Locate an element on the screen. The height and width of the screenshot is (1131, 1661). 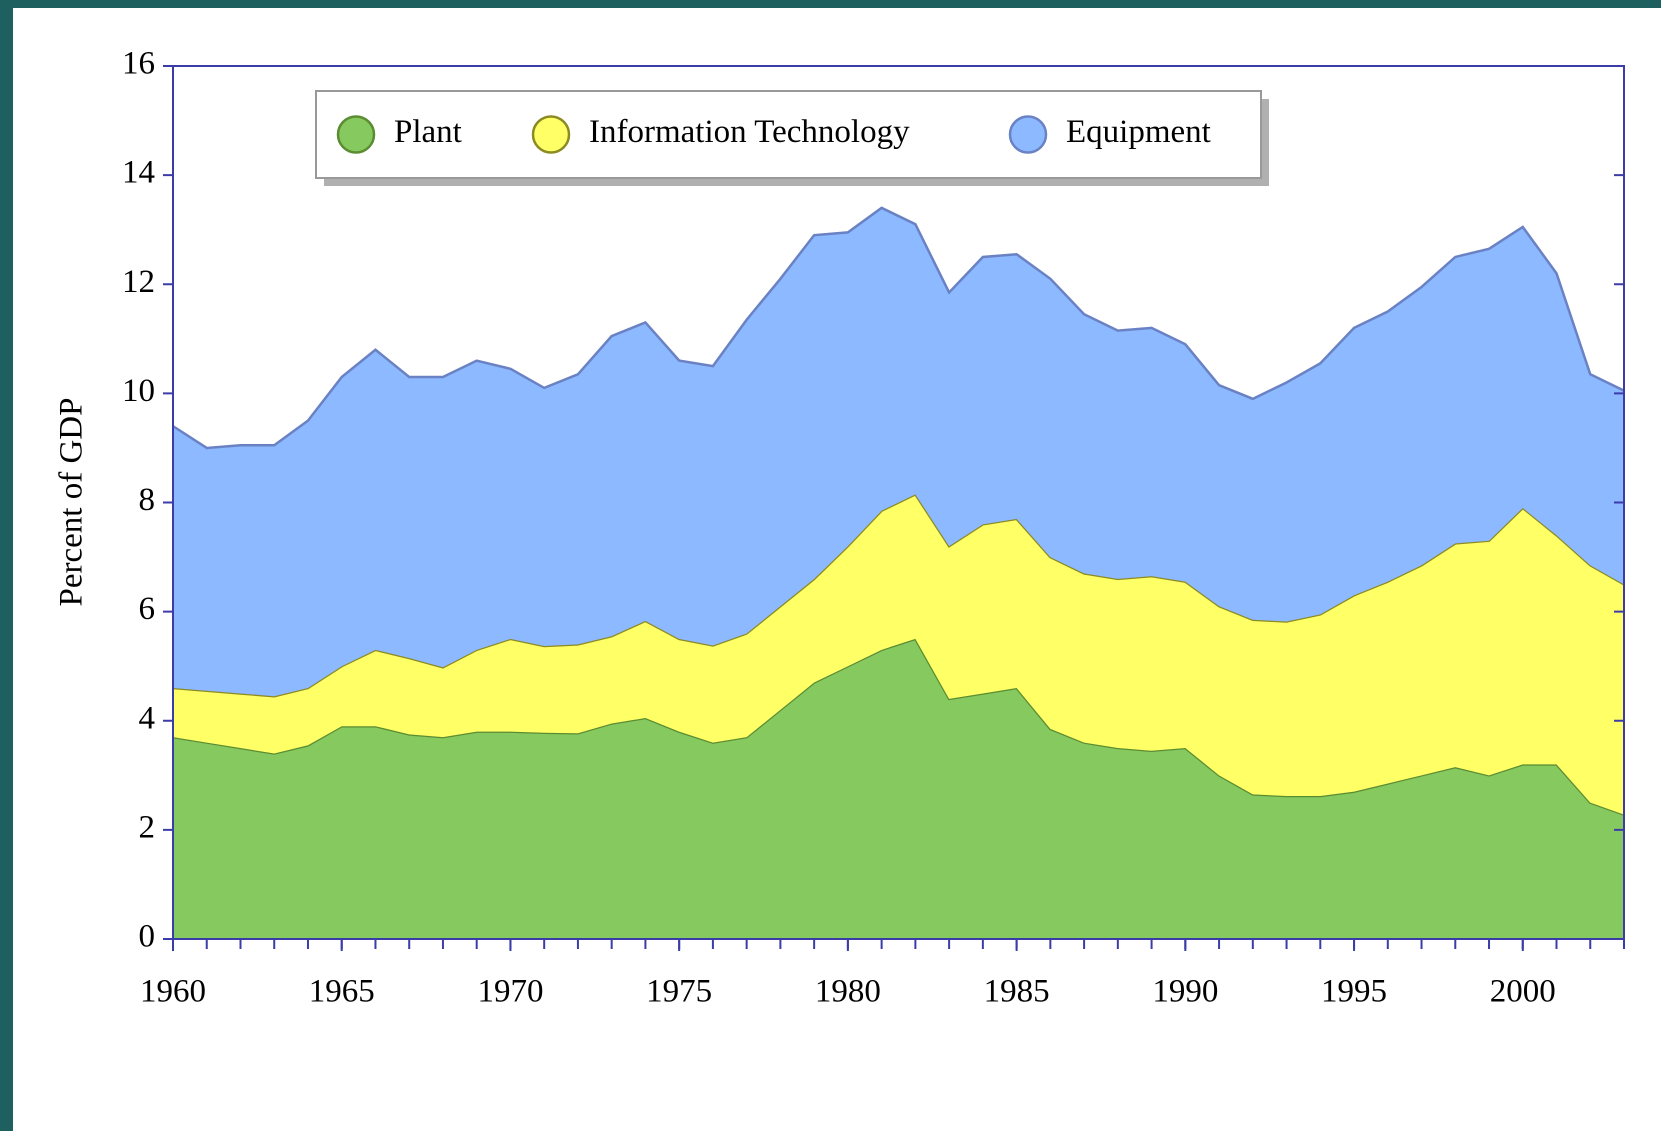
y-tick-label: 2 is located at coordinates (147, 827).